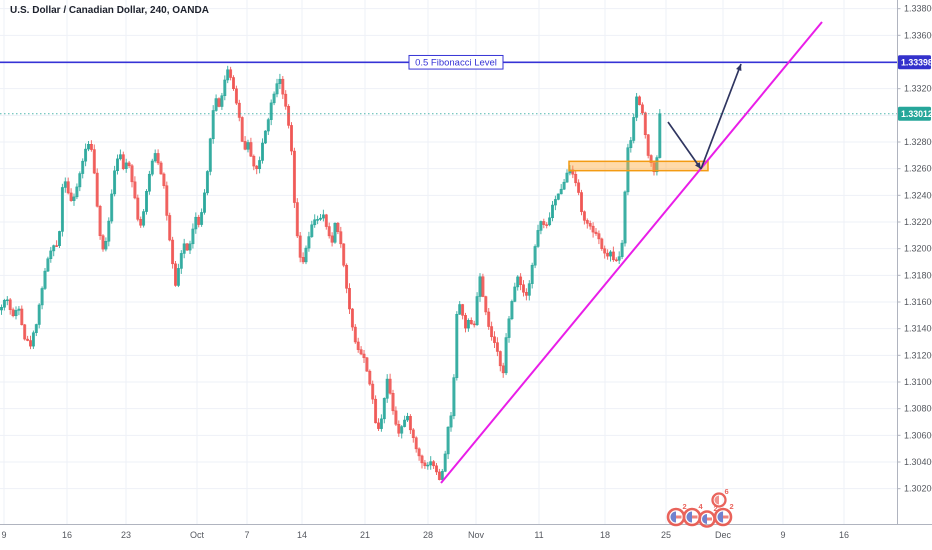 The width and height of the screenshot is (932, 550). Describe the element at coordinates (684, 145) in the screenshot. I see `projection-arrow-down` at that location.